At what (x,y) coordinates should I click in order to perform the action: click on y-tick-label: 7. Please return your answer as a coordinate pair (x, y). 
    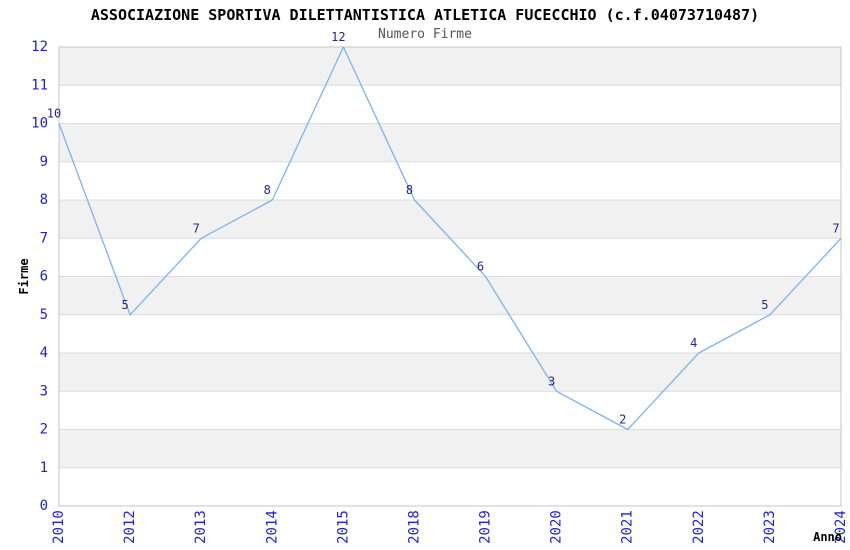
    Looking at the image, I should click on (44, 238).